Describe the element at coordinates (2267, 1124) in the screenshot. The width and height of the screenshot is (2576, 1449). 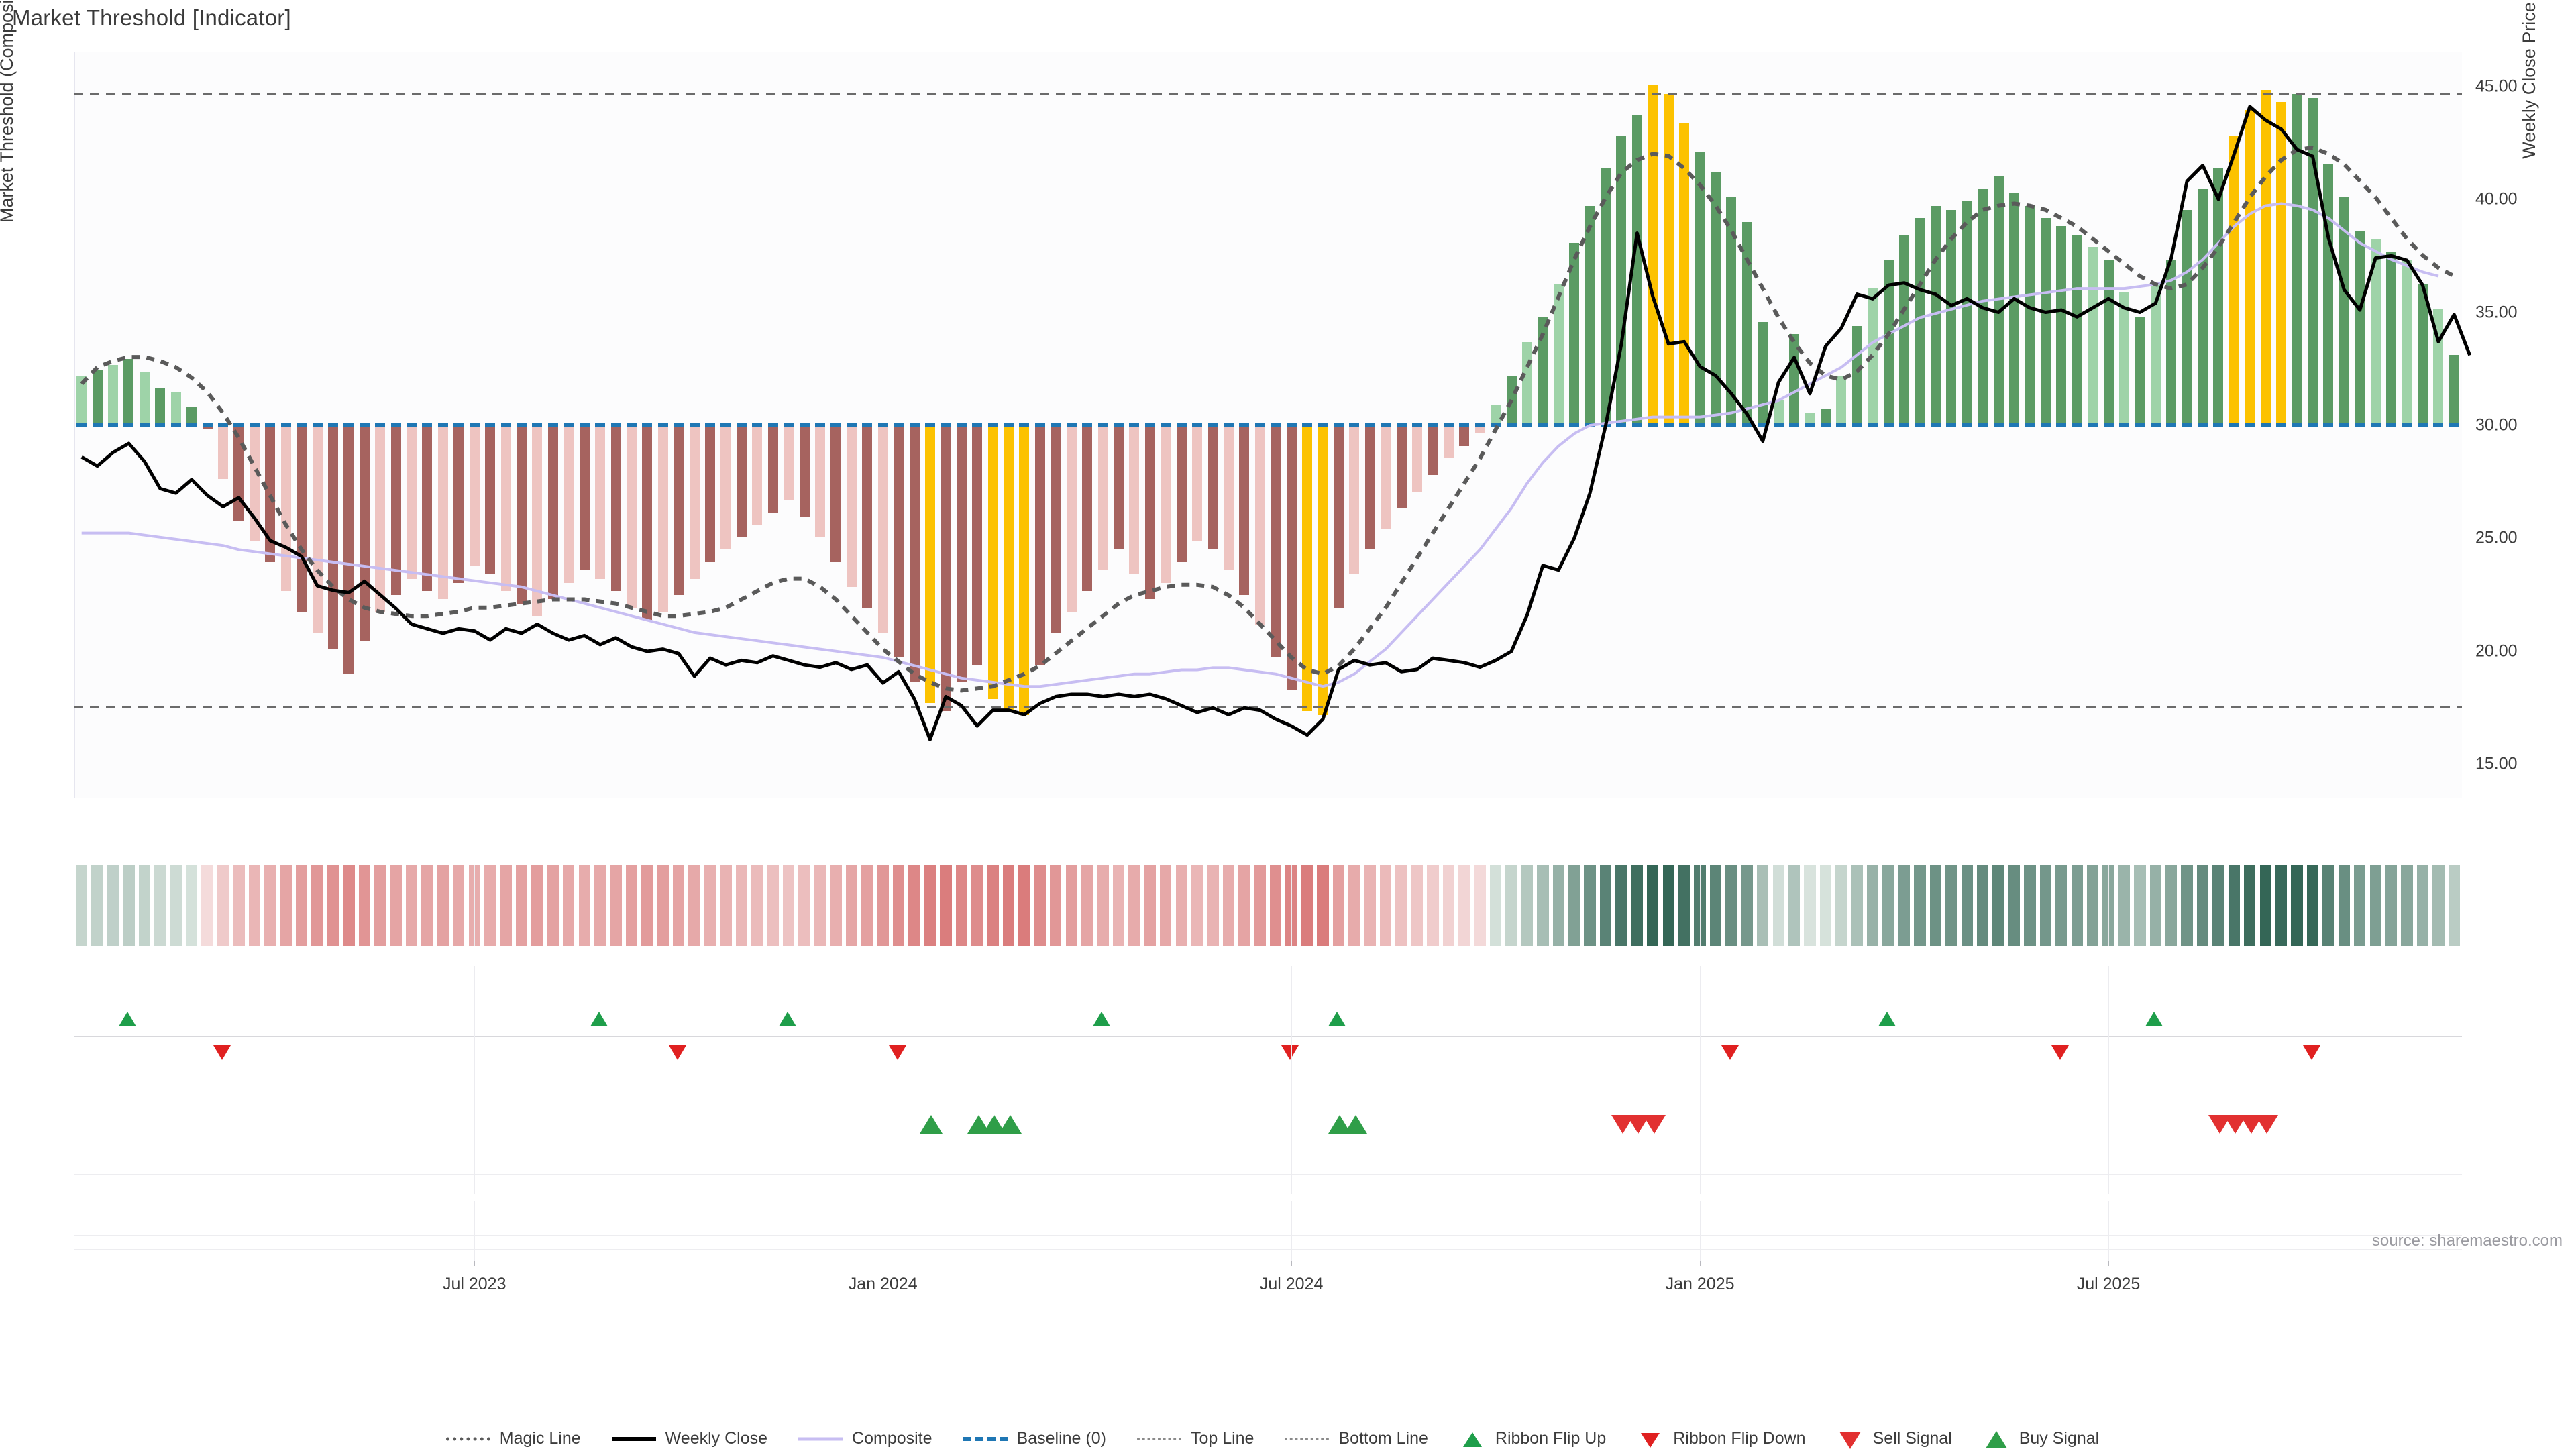
I see `sell-signal-marker` at that location.